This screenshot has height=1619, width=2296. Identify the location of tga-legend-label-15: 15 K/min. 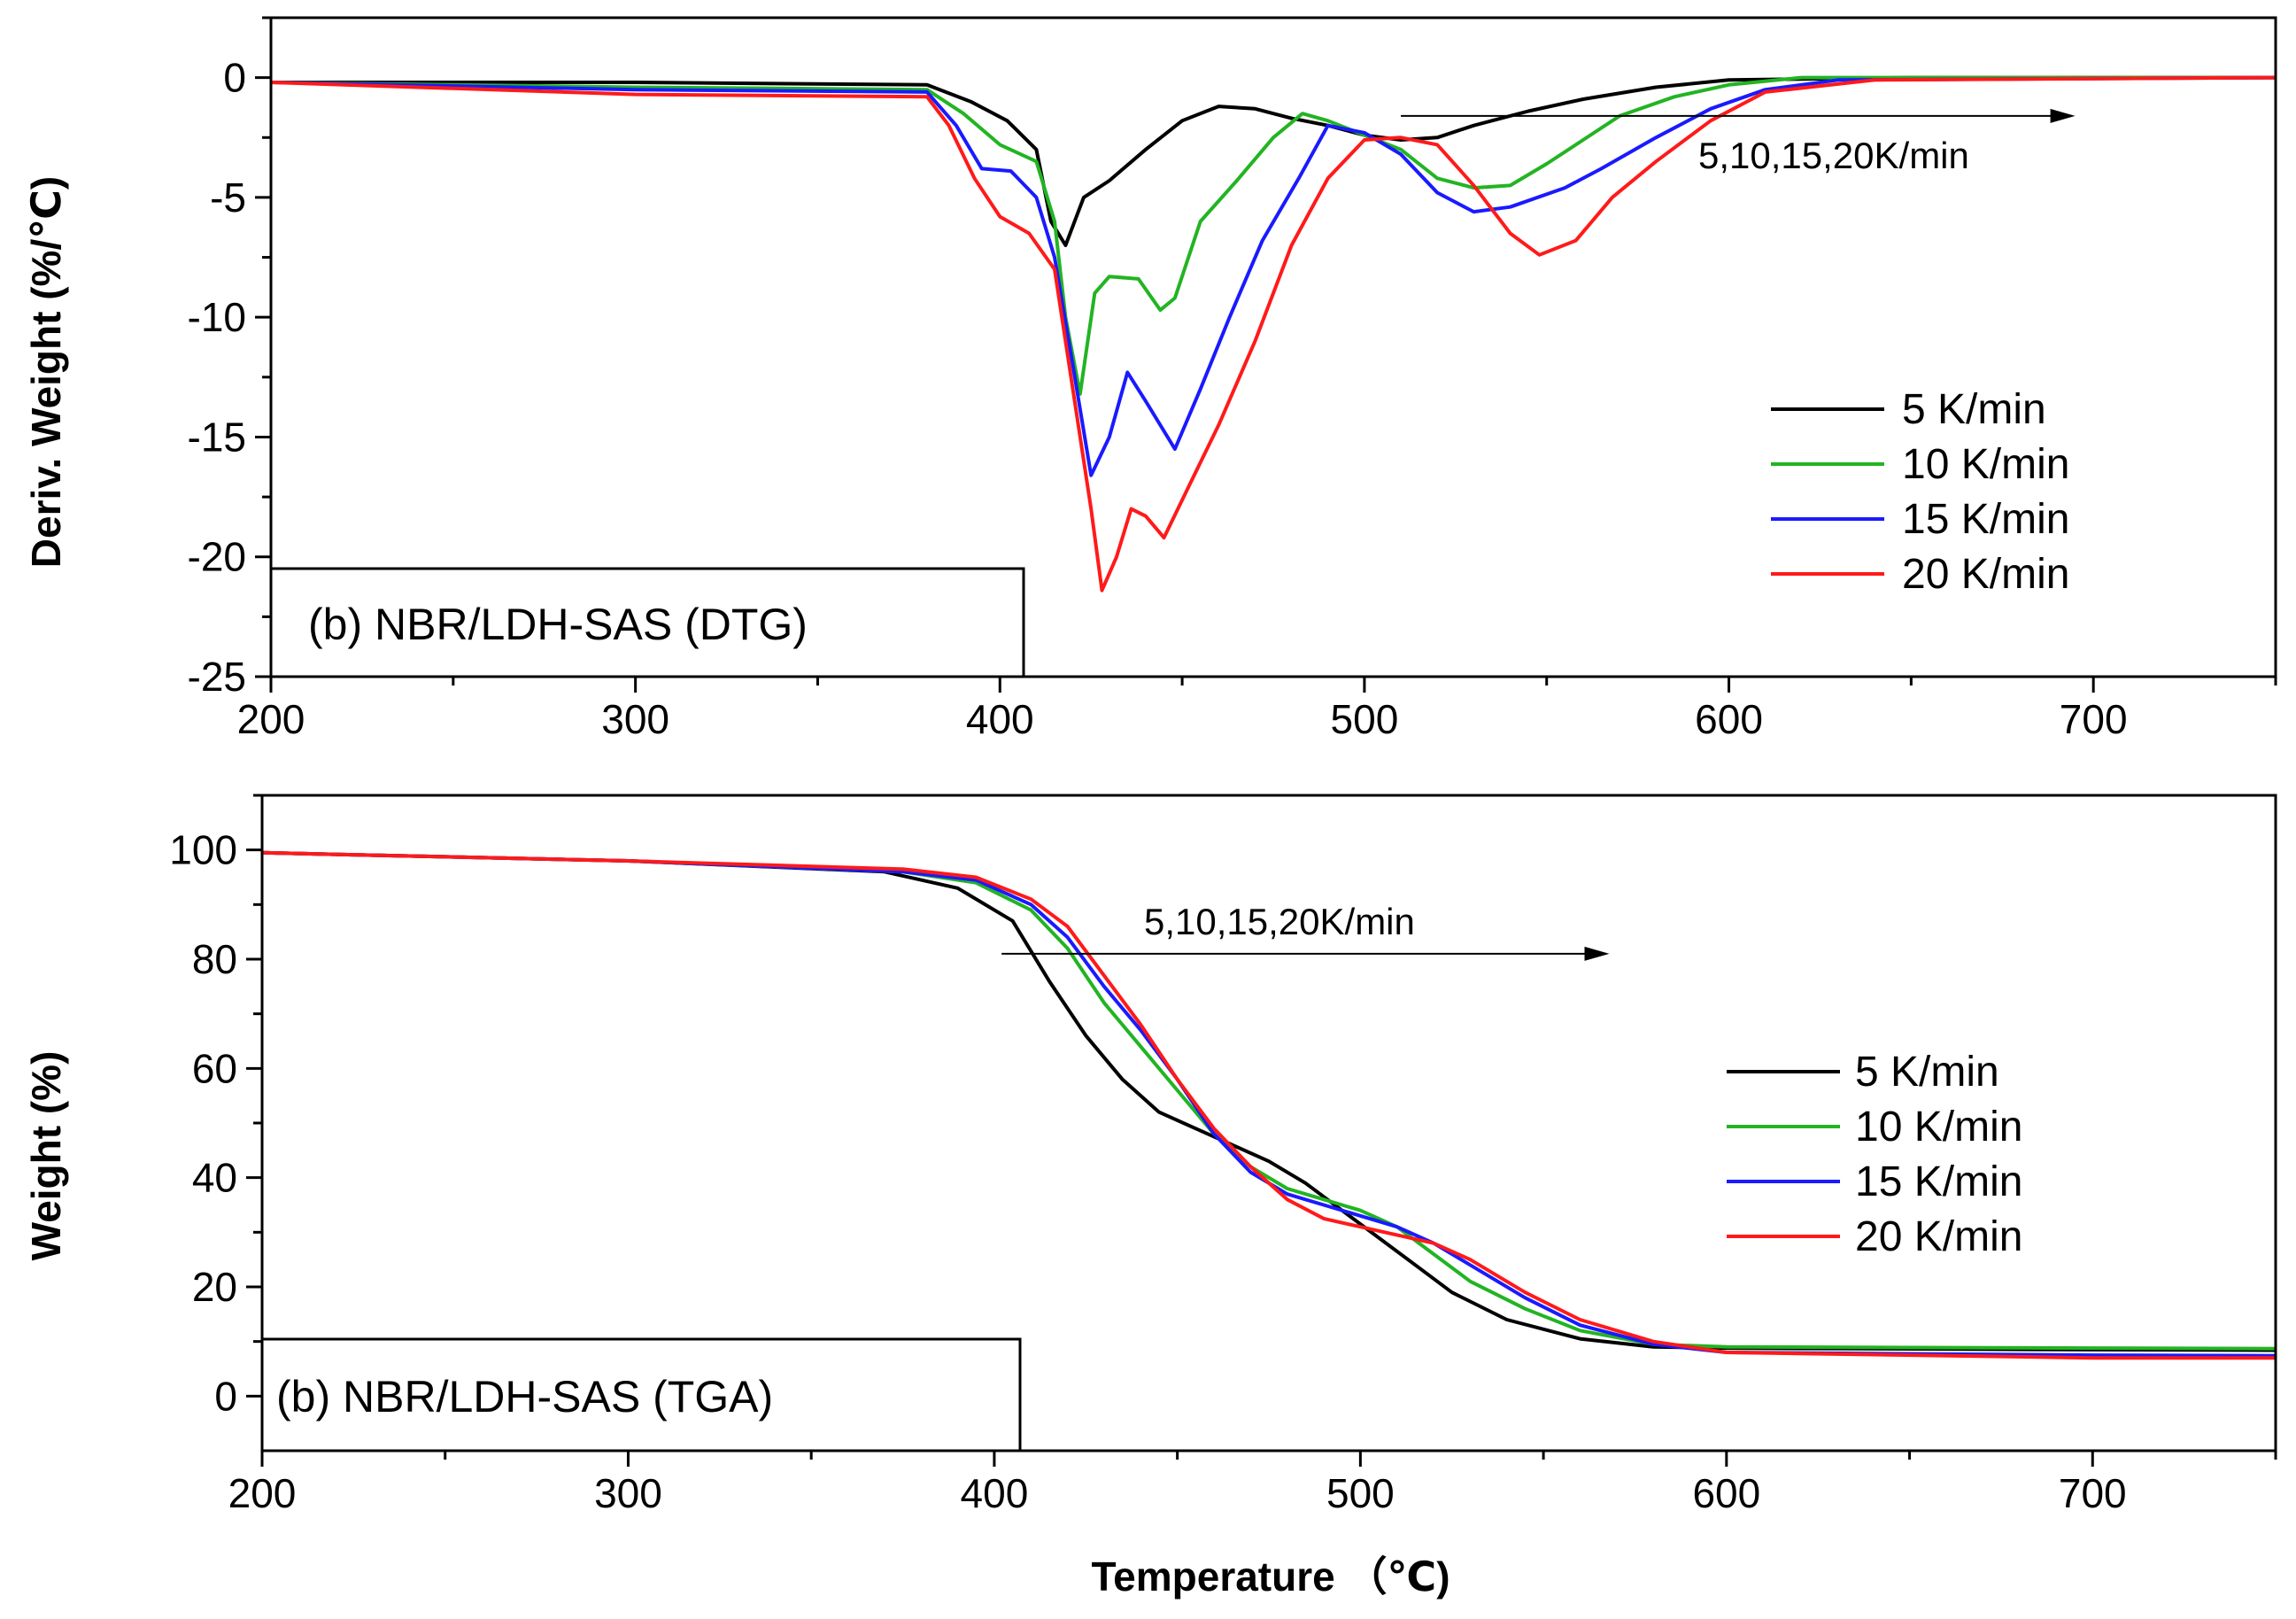
(1938, 1181).